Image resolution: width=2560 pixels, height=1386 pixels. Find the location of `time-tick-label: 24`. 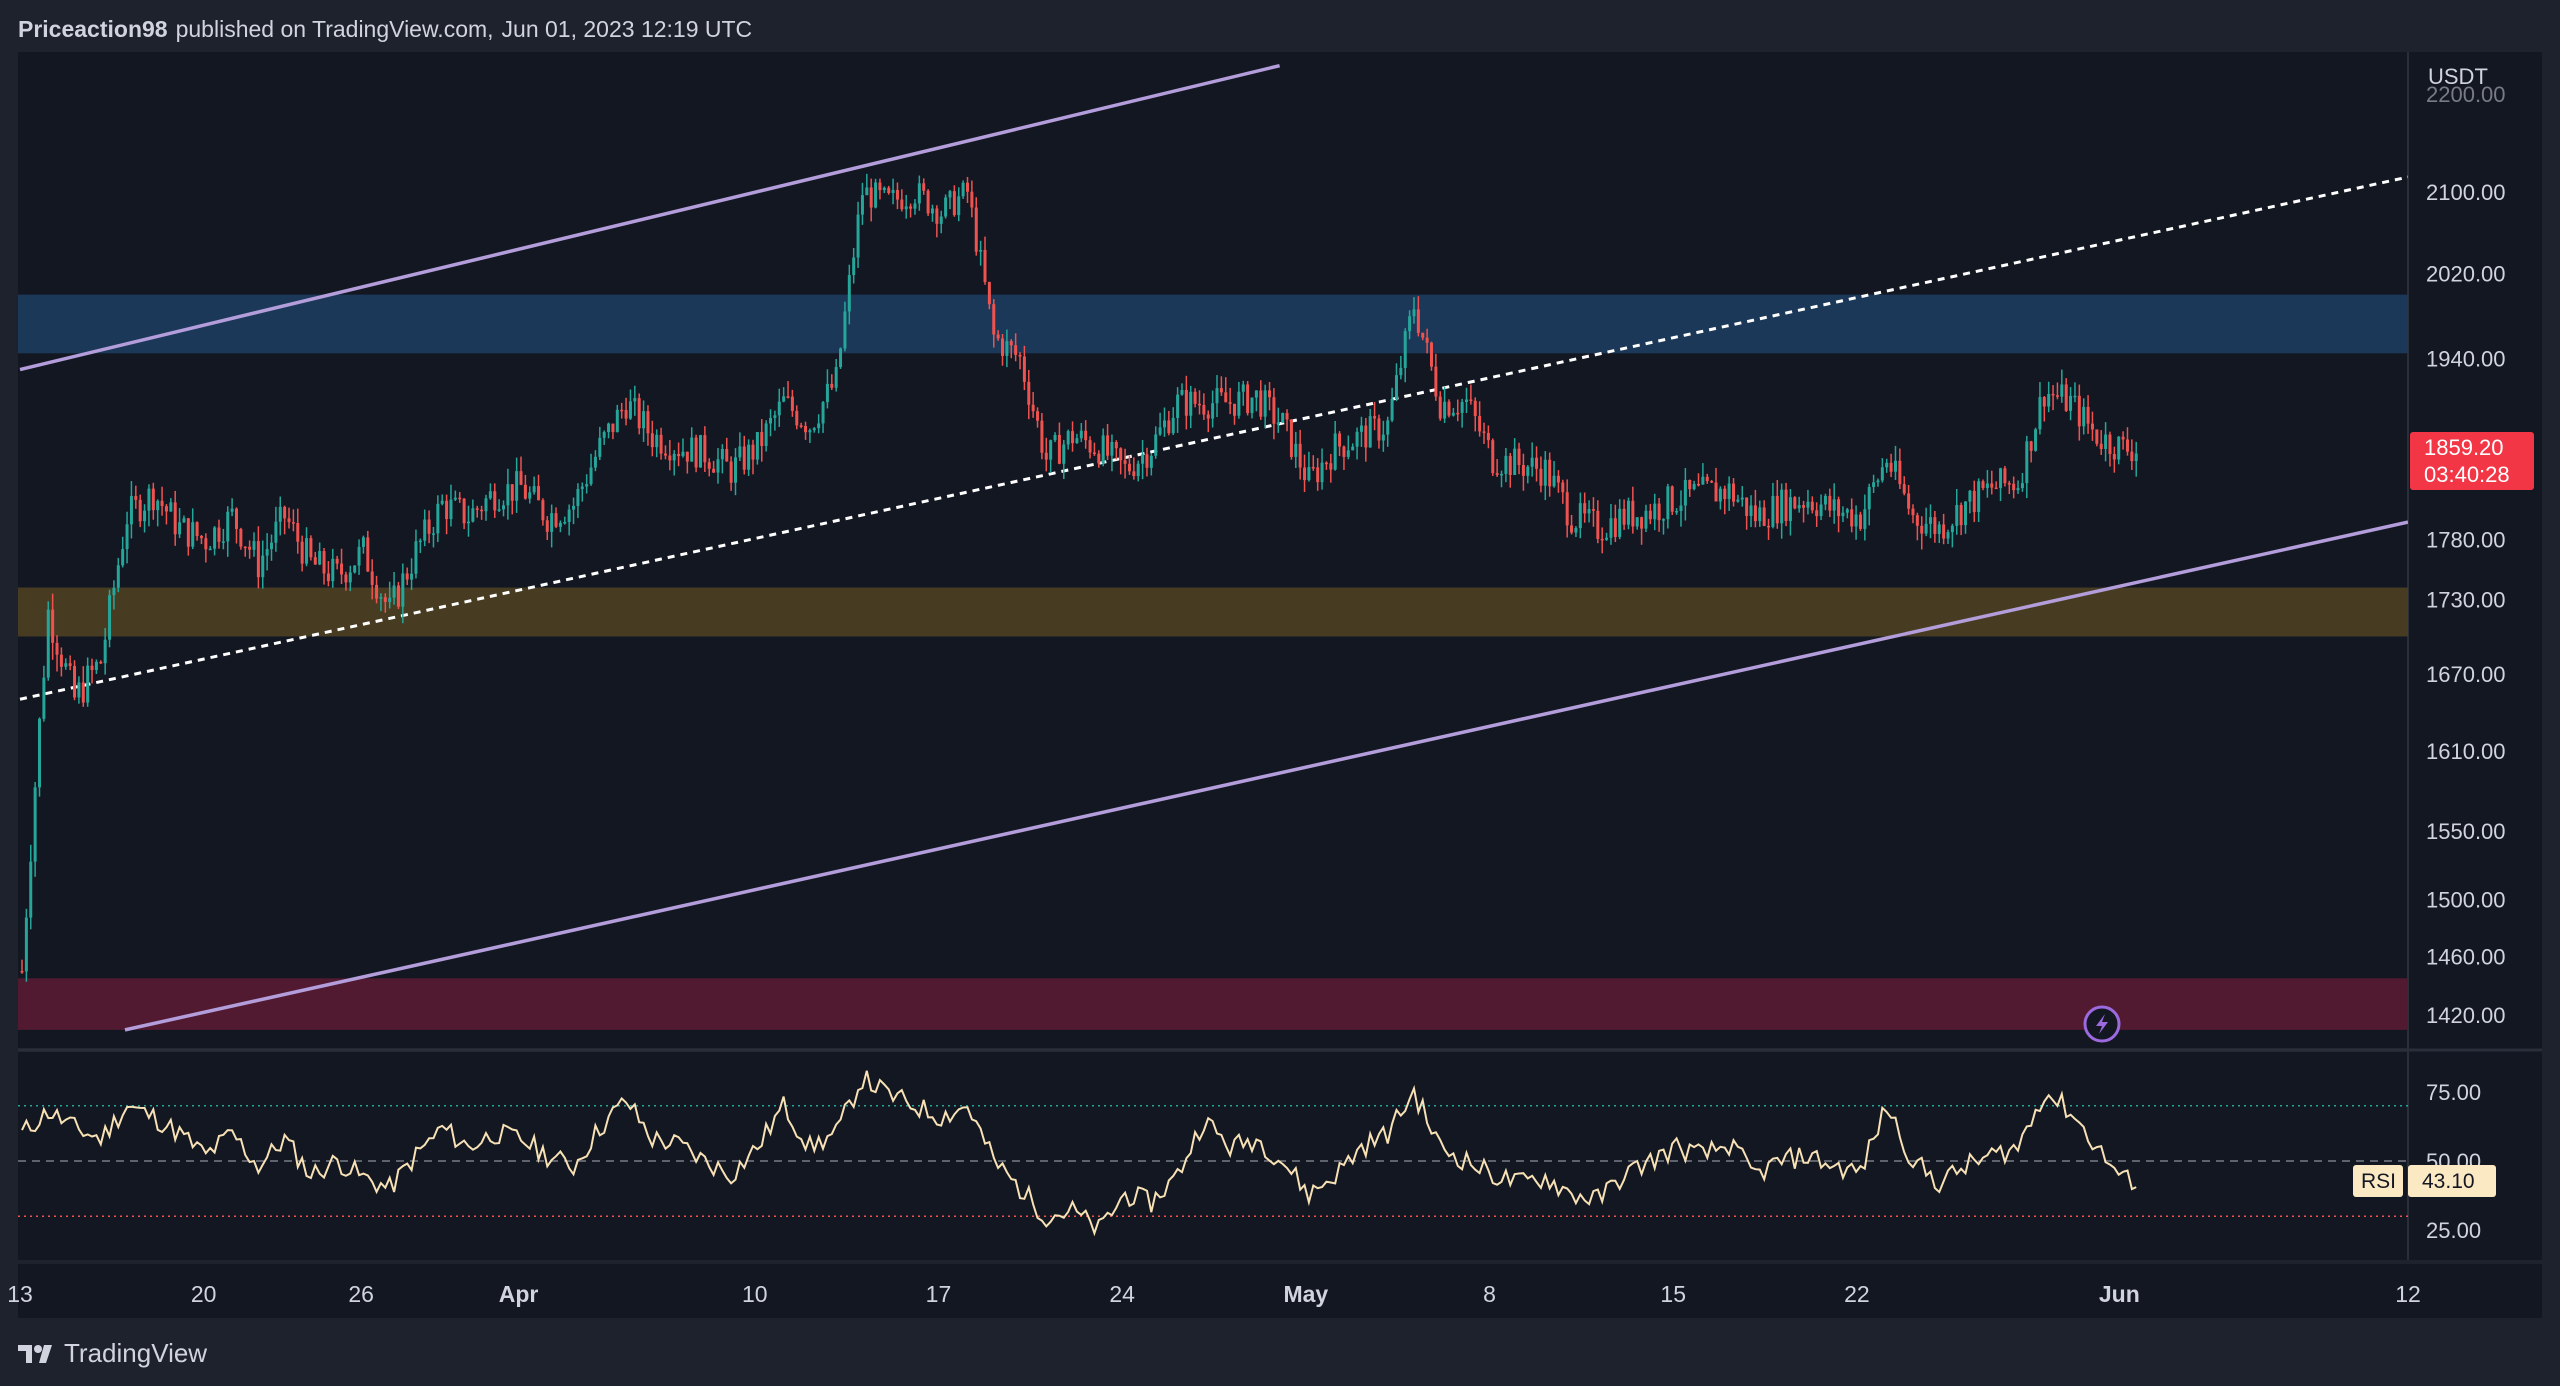

time-tick-label: 24 is located at coordinates (1122, 1294).